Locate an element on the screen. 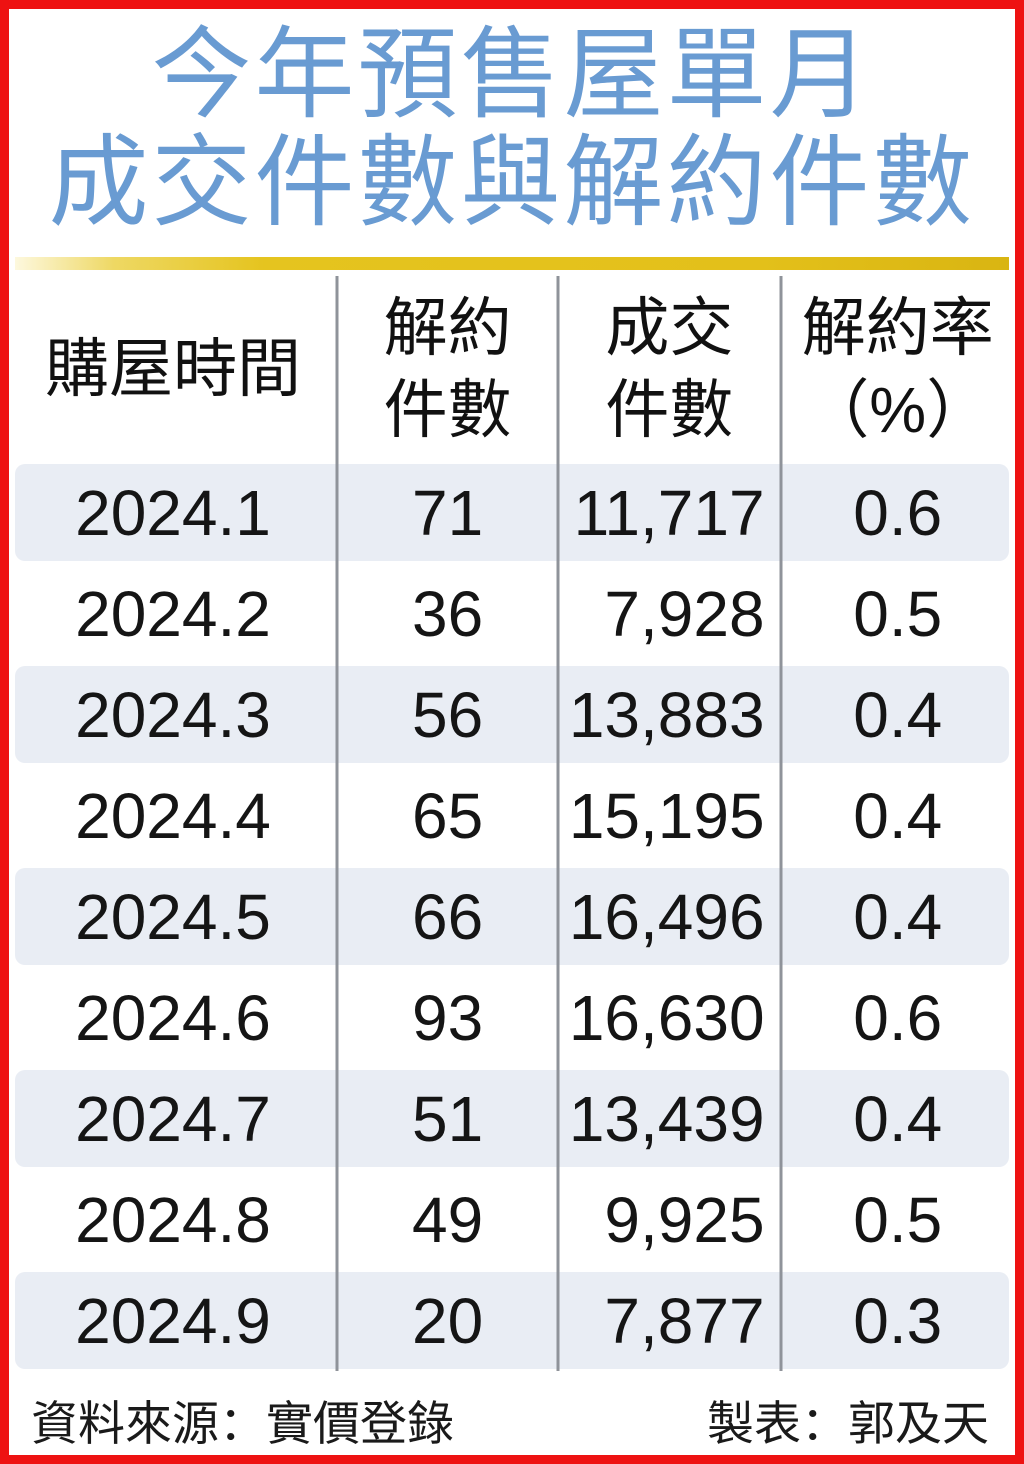 The height and width of the screenshot is (1464, 1024). table-row: 2024.7 51 13,439 0.4 is located at coordinates (512, 1118).